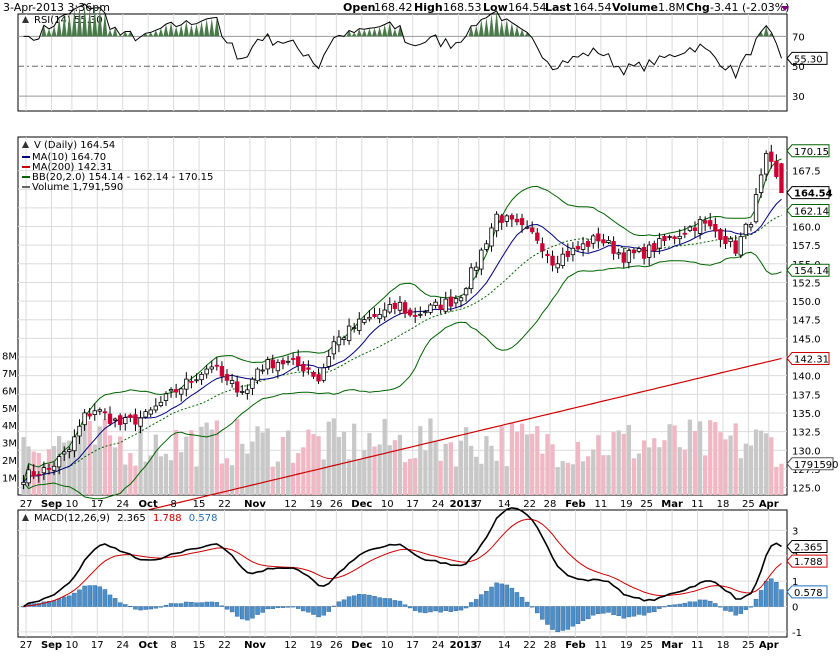 The height and width of the screenshot is (656, 840). I want to click on macd-tag: 0.578, so click(807, 592).